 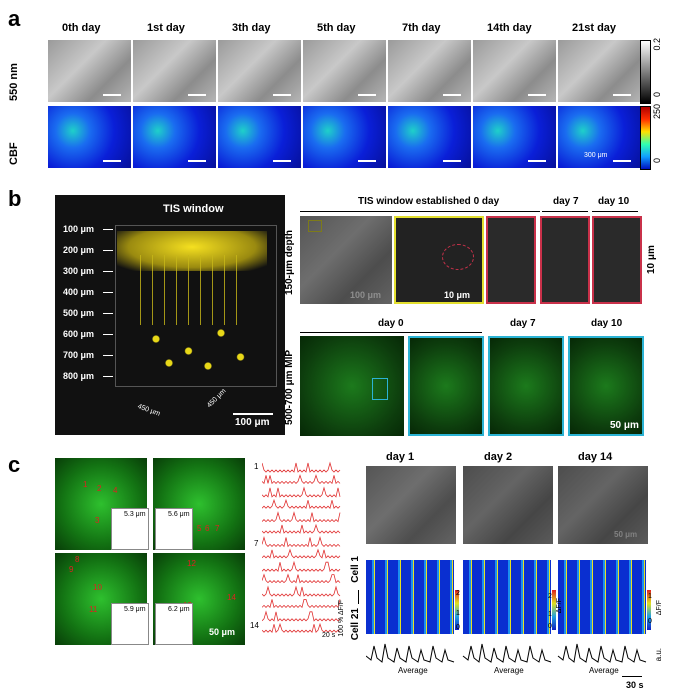 What do you see at coordinates (559, 606) in the screenshot?
I see `cb-b-label: ΔF/F` at bounding box center [559, 606].